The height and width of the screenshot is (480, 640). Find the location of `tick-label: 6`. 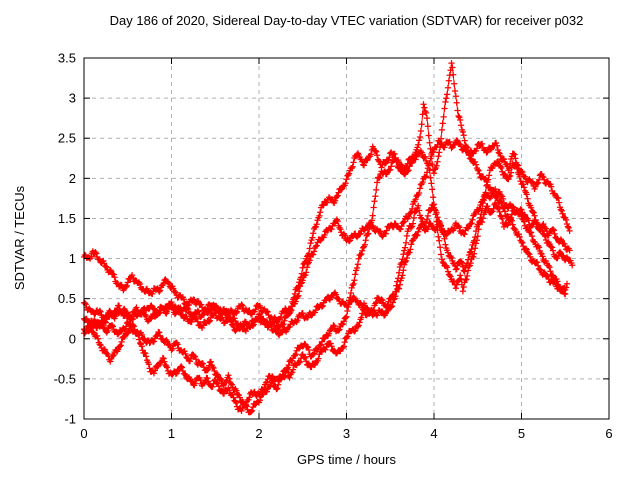

tick-label: 6 is located at coordinates (608, 433).